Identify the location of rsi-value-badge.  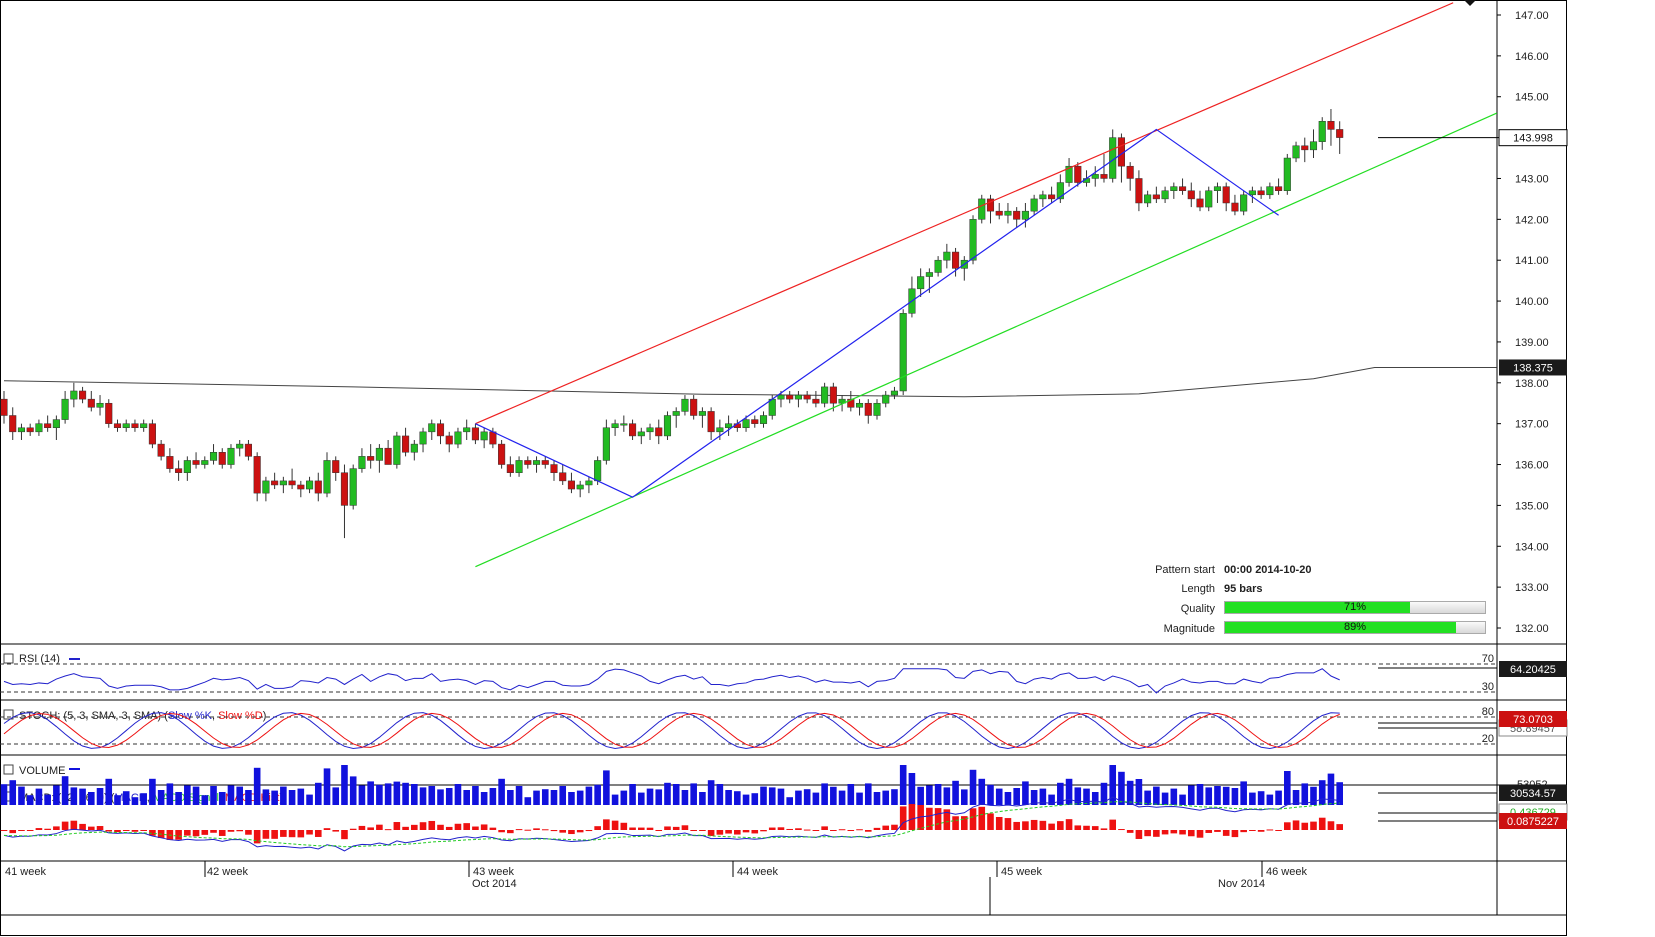
(1533, 669).